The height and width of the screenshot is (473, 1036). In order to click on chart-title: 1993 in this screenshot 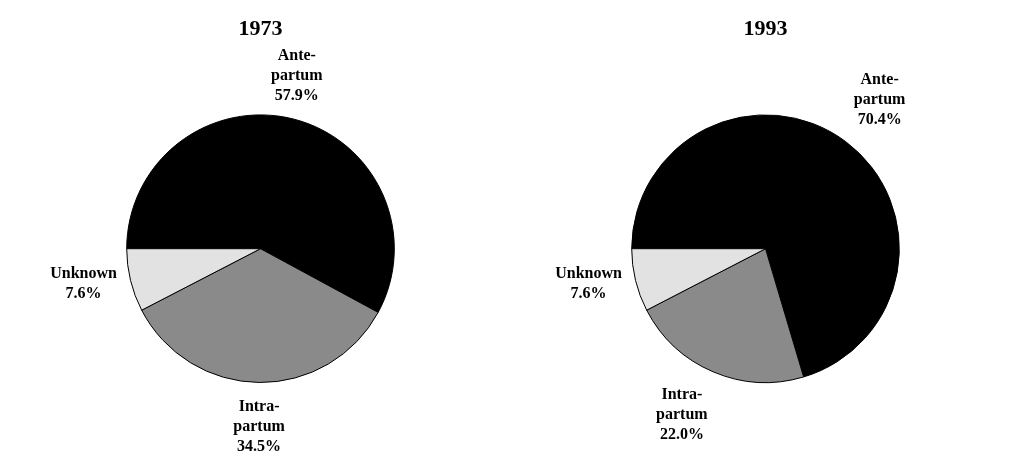, I will do `click(765, 27)`.